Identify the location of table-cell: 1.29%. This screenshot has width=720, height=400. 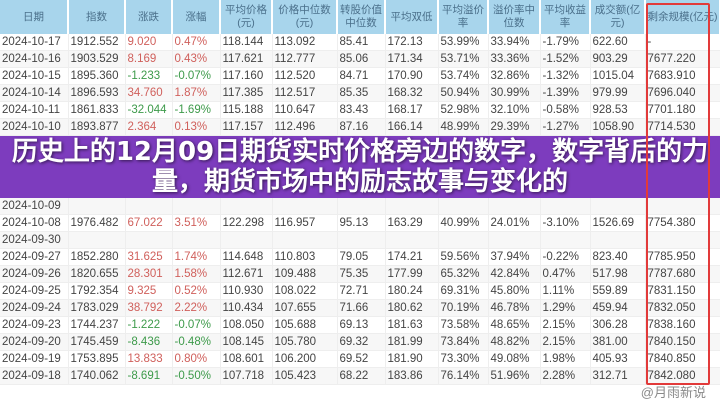
(565, 308).